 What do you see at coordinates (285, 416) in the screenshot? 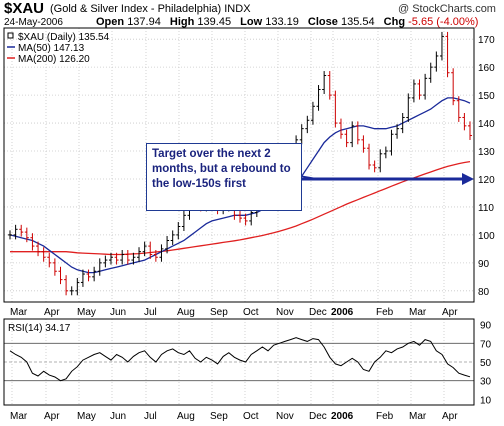
I see `rsi-x-tick-label: Nov` at bounding box center [285, 416].